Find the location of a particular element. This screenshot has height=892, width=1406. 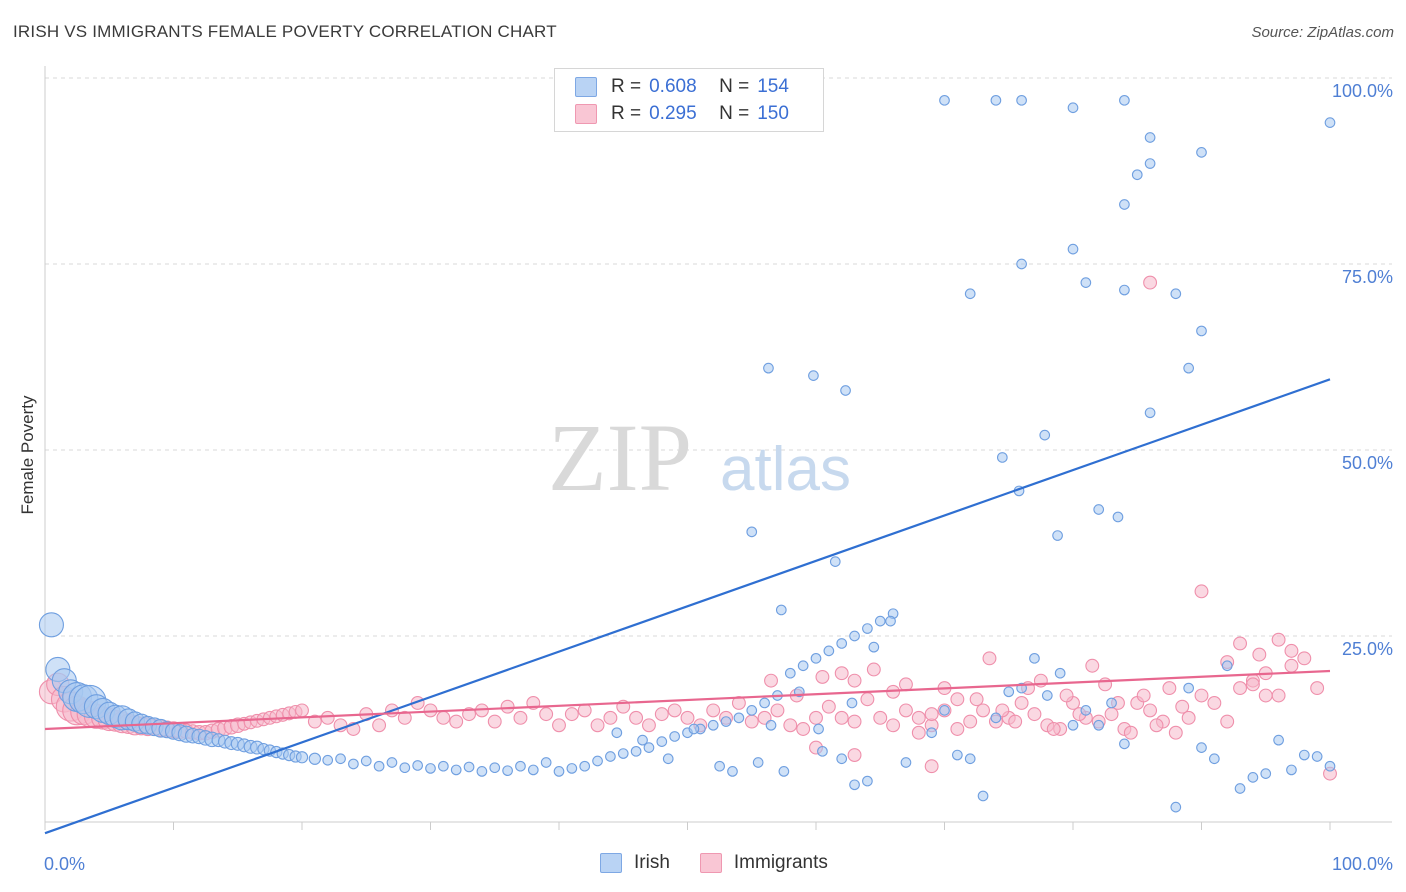

series-legend: Irish Immigrants is located at coordinates (729, 863).